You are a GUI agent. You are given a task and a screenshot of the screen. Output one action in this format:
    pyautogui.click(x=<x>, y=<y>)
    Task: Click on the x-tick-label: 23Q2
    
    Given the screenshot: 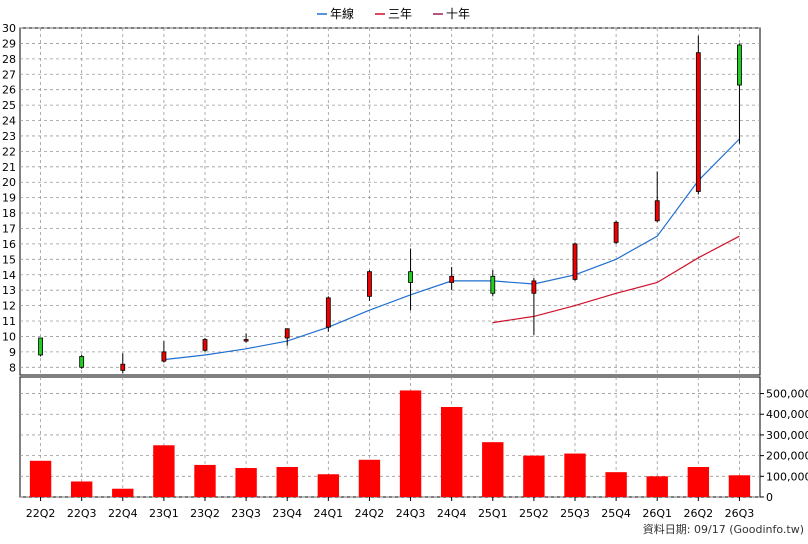 What is the action you would take?
    pyautogui.click(x=205, y=513)
    